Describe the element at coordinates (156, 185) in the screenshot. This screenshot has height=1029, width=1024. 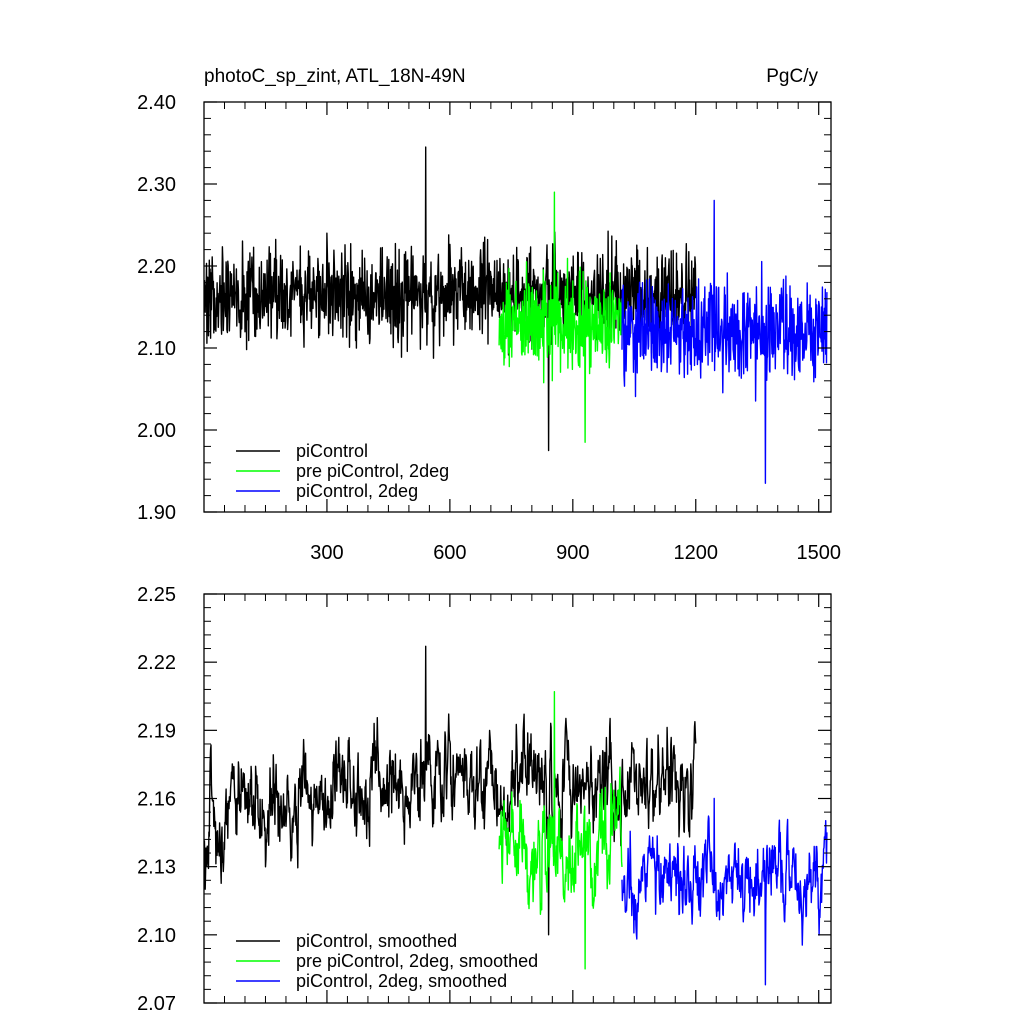
I see `y-tick-label: 2.30` at that location.